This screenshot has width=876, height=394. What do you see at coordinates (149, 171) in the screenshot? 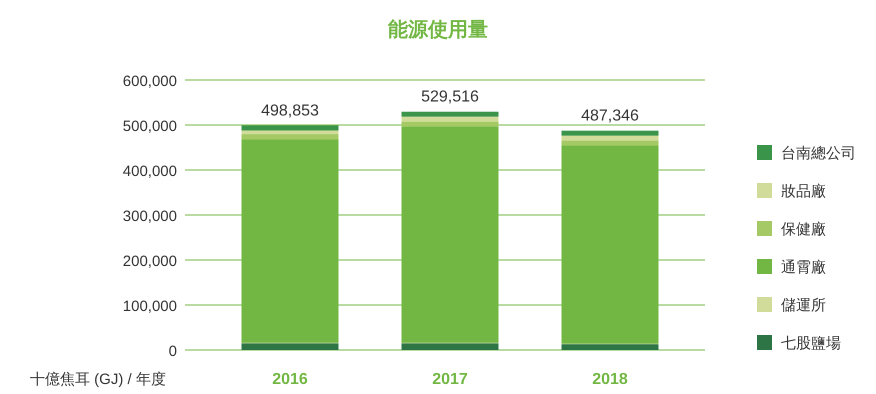
I see `y-tick-label: 400,000` at bounding box center [149, 171].